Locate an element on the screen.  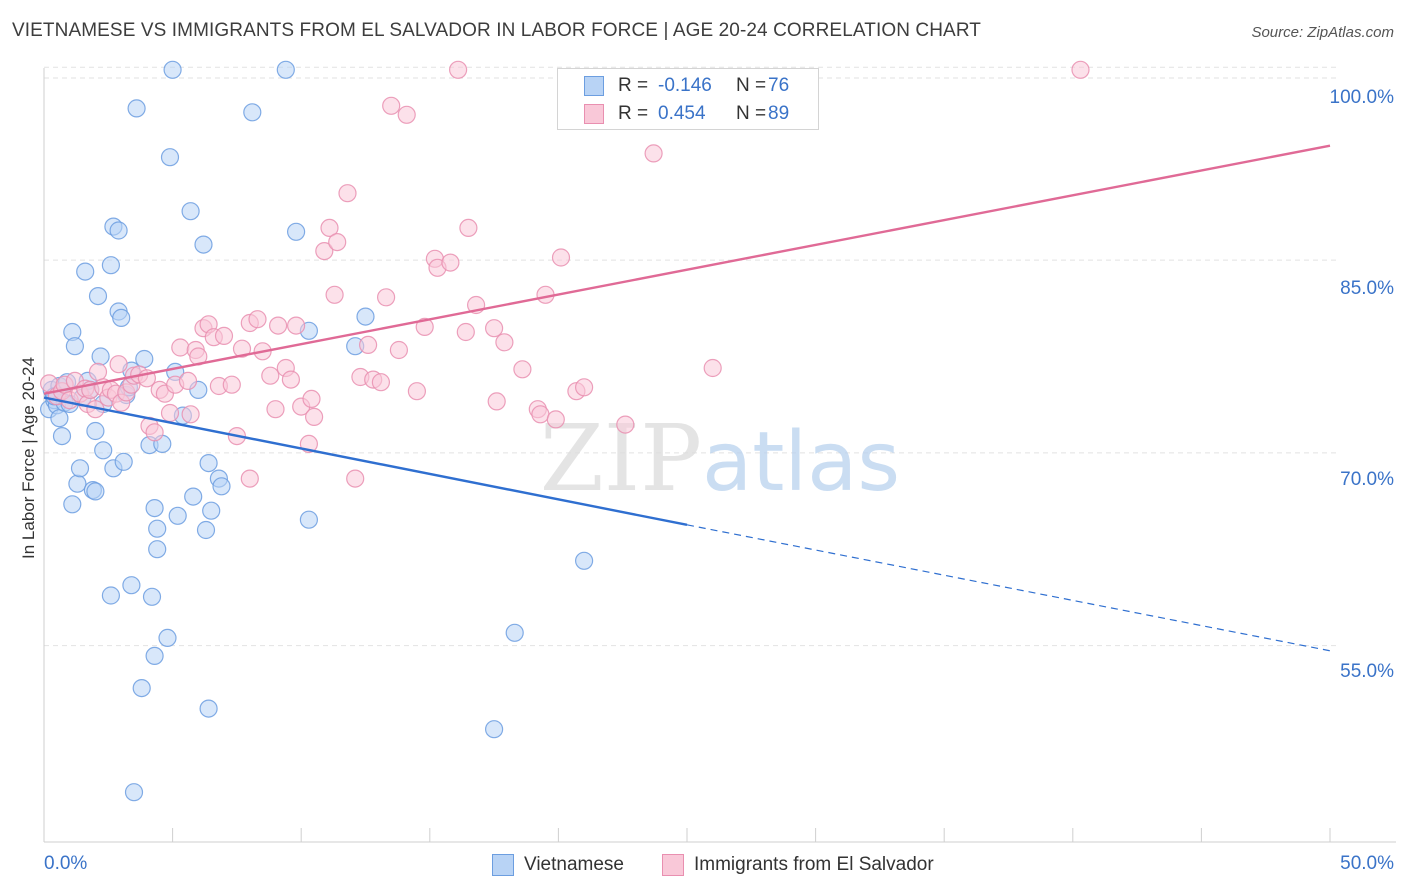
legend-label: Immigrants from El Salvador is located at coordinates (814, 864).